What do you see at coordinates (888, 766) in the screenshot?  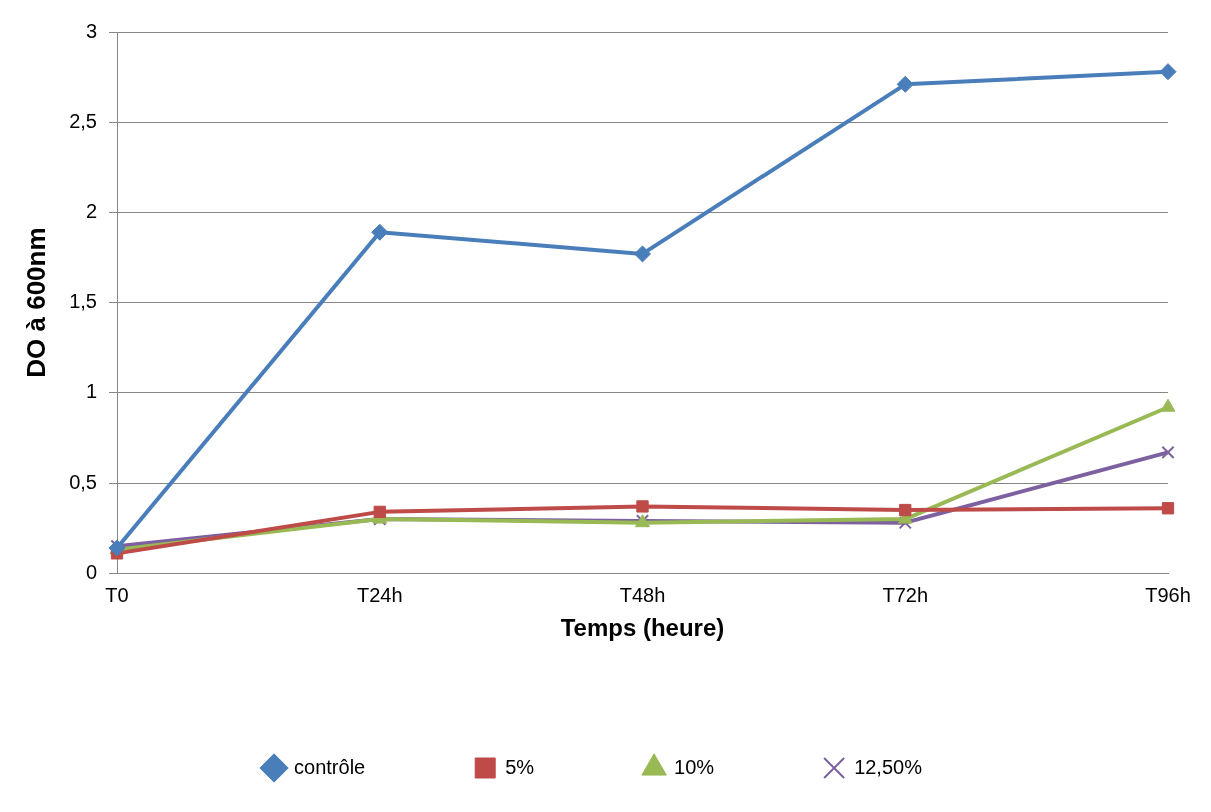 I see `legend-label: 12,50%` at bounding box center [888, 766].